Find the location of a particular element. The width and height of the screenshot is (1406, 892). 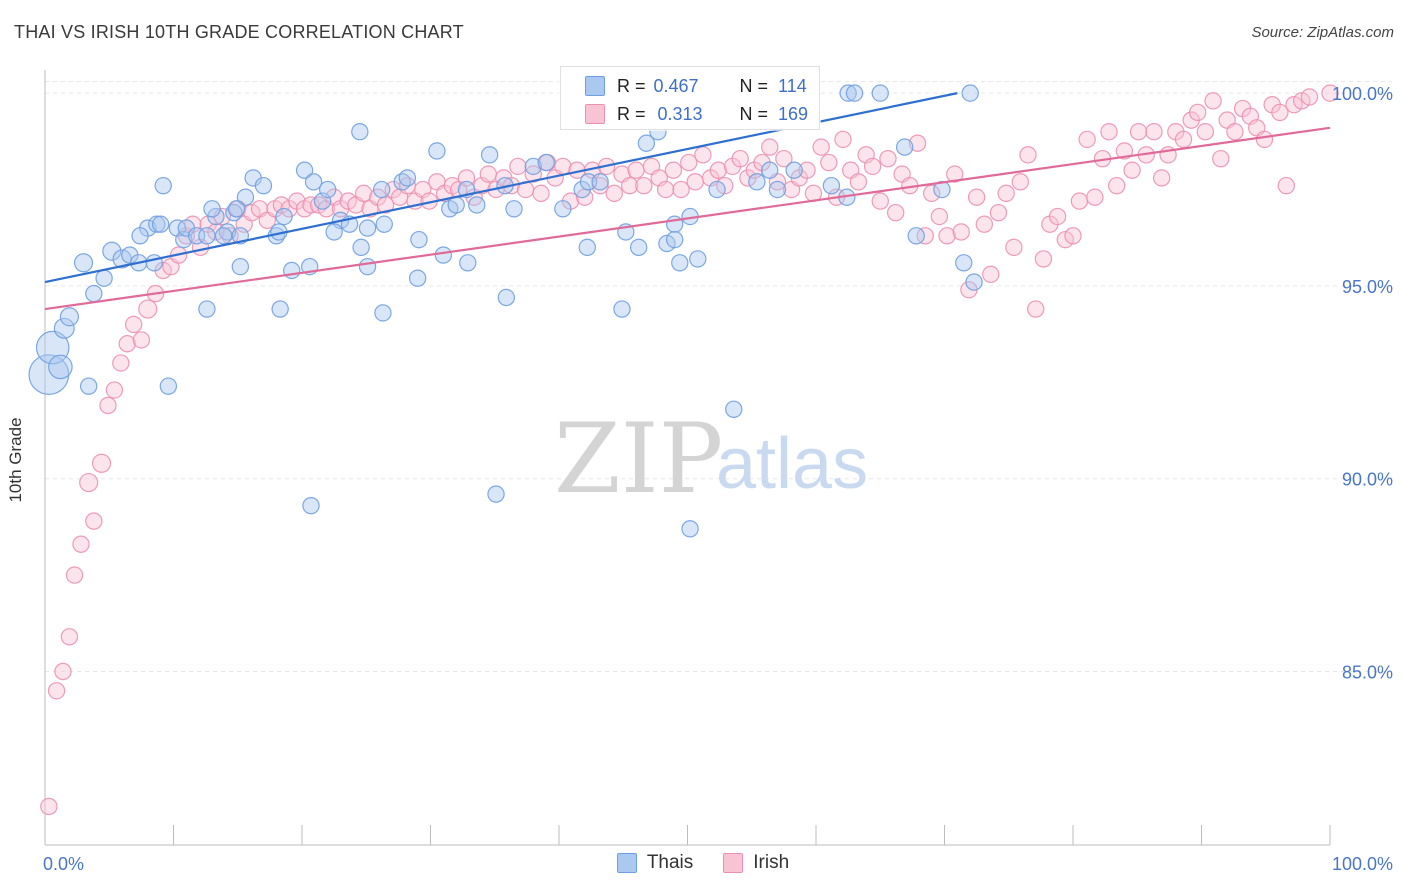

legend: Thais Irish is located at coordinates (703, 863).